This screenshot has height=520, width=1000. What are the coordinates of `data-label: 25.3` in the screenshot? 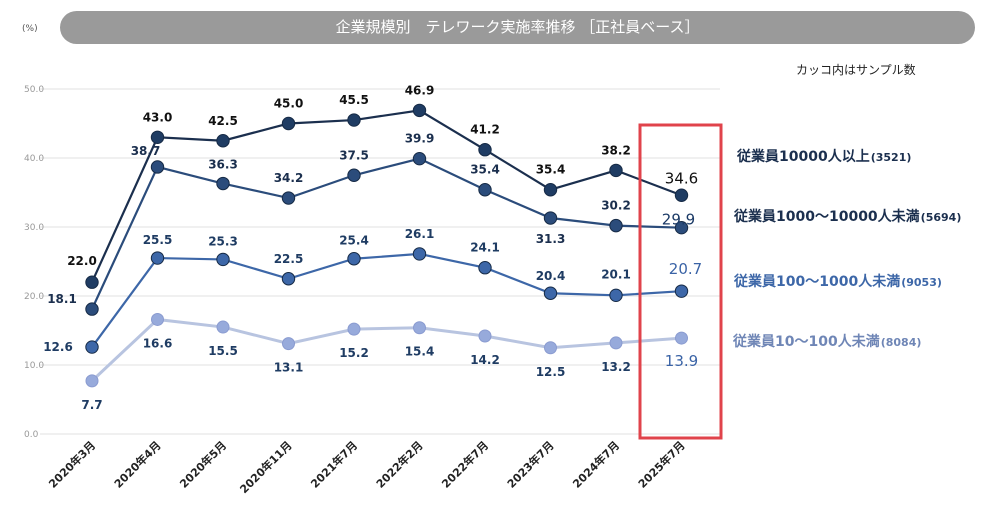 It's located at (223, 241).